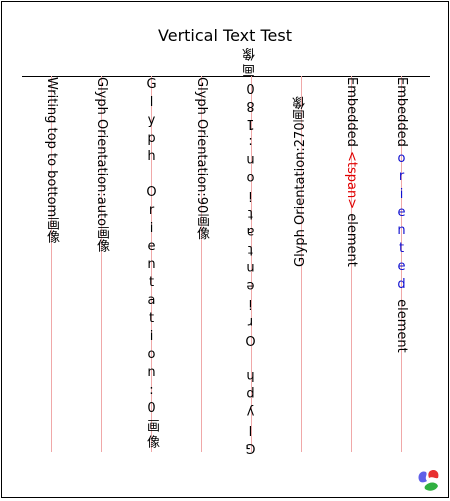 This screenshot has height=501, width=450. Describe the element at coordinates (225, 35) in the screenshot. I see `page-title: Vertical Text Test` at that location.